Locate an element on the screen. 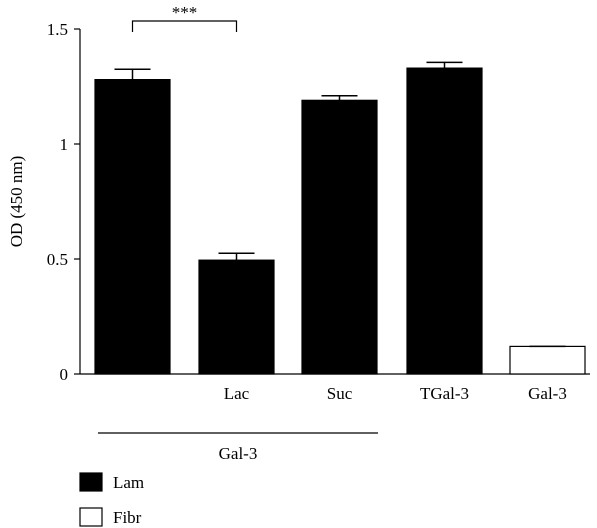 The height and width of the screenshot is (528, 597). legend-label-lam: Lam is located at coordinates (128, 482).